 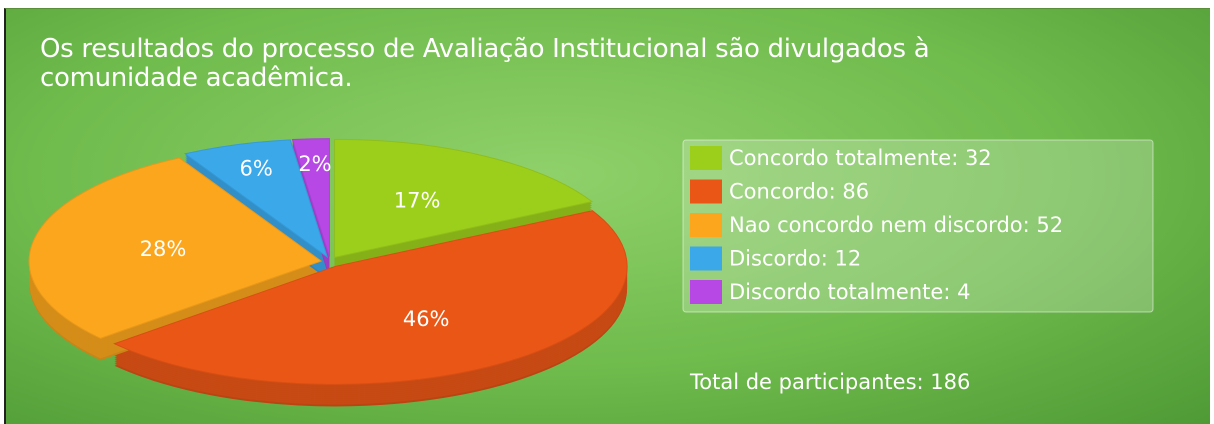 What do you see at coordinates (829, 382) in the screenshot?
I see `annotation: Total de participantes: 186` at bounding box center [829, 382].